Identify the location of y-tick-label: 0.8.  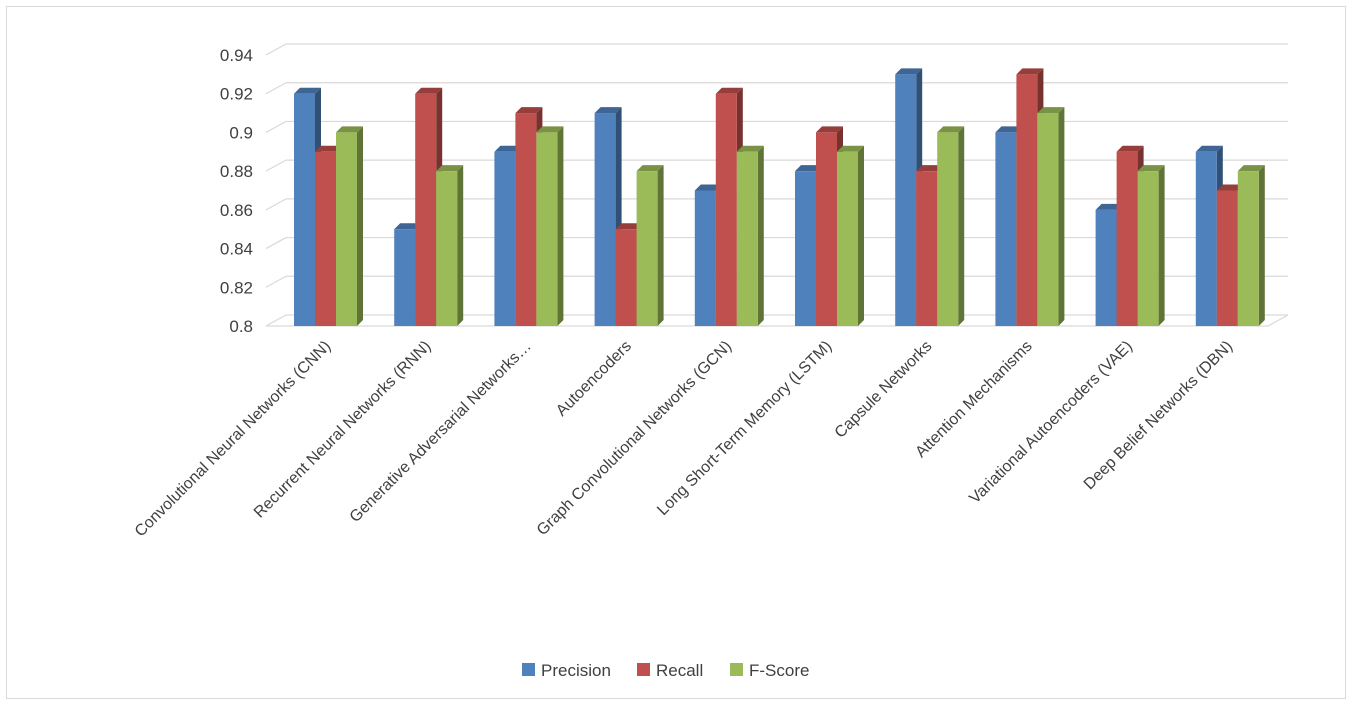
(241, 326).